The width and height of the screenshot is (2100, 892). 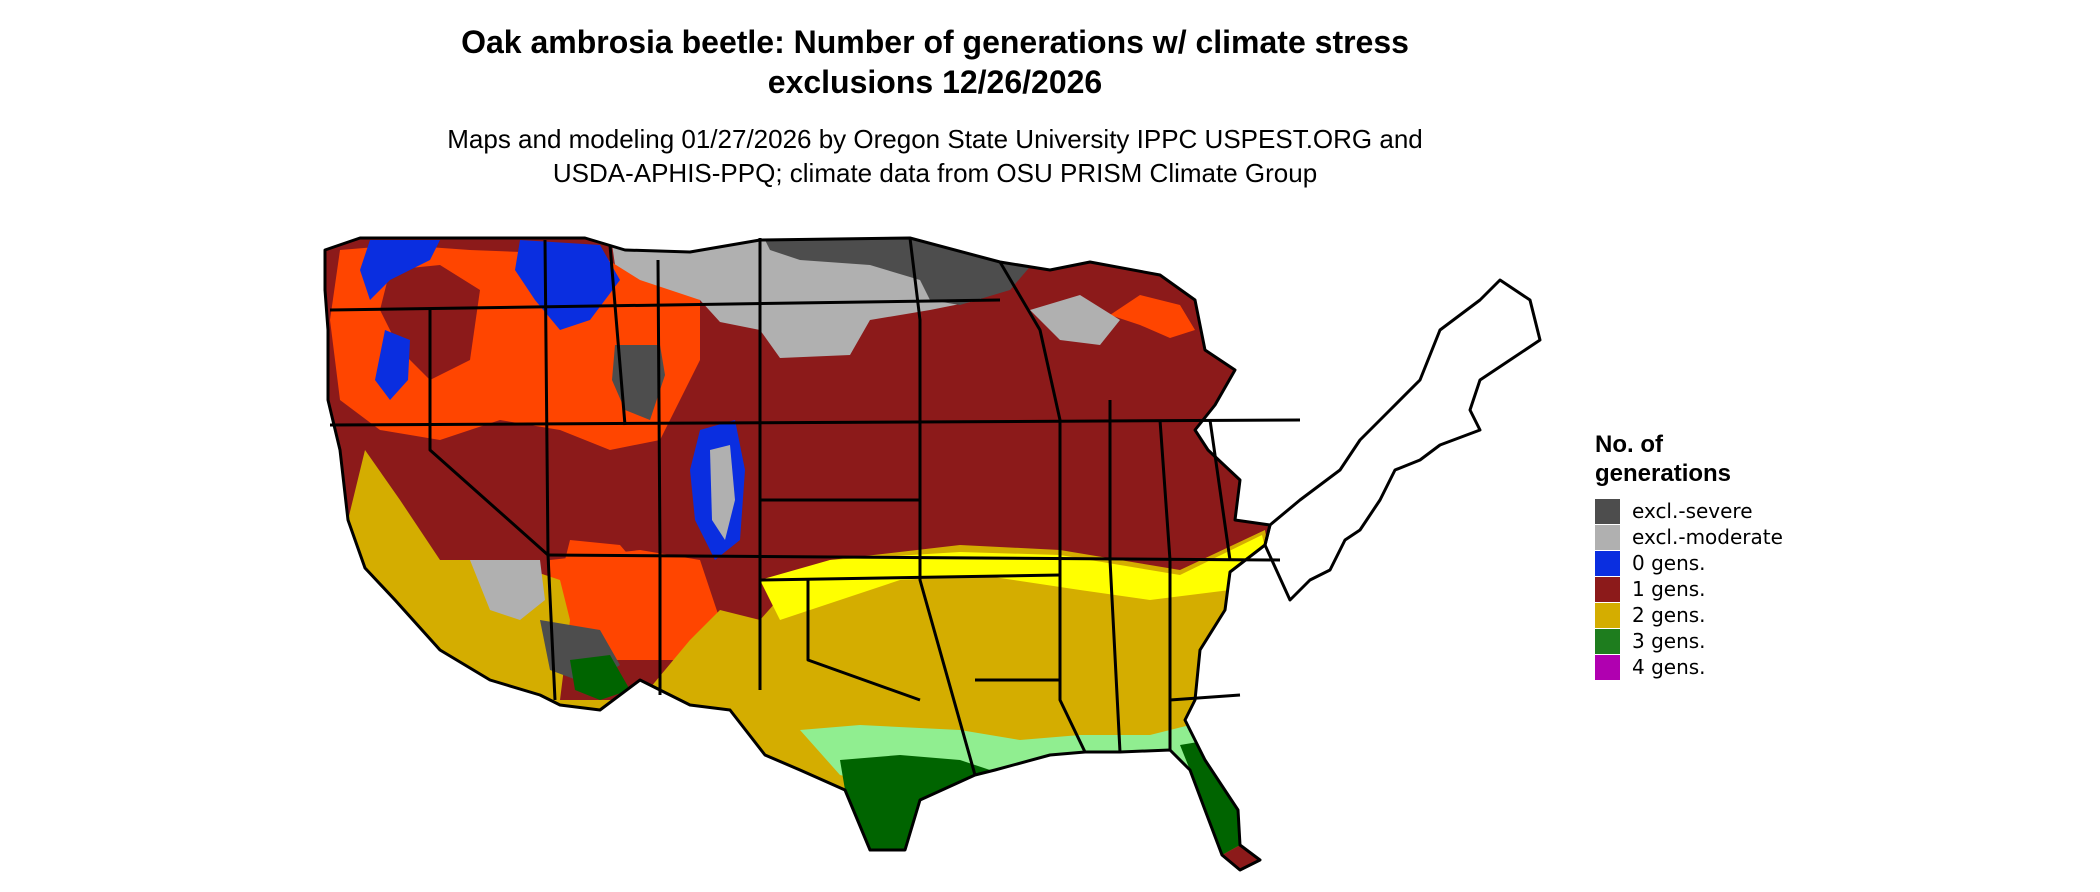 I want to click on colorado-exclusion-region, so click(x=722, y=492).